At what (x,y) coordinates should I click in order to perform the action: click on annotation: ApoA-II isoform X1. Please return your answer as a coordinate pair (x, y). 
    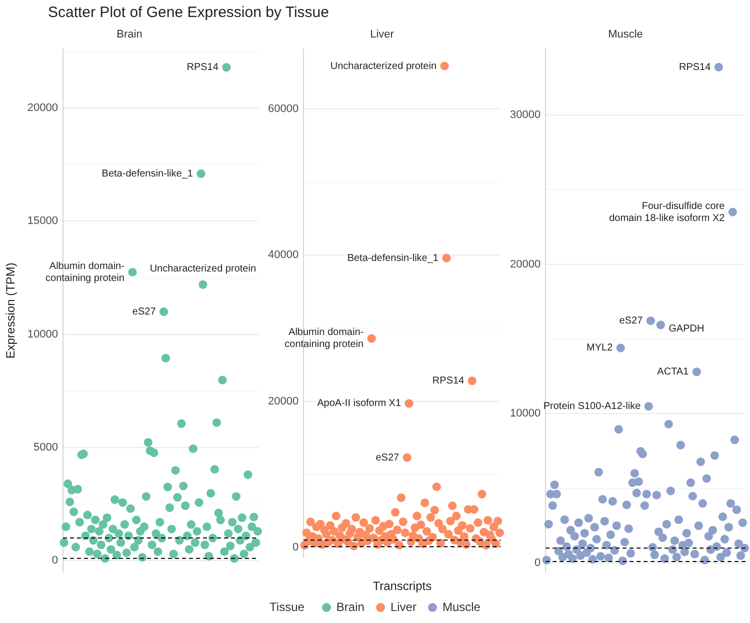
    Looking at the image, I should click on (359, 404).